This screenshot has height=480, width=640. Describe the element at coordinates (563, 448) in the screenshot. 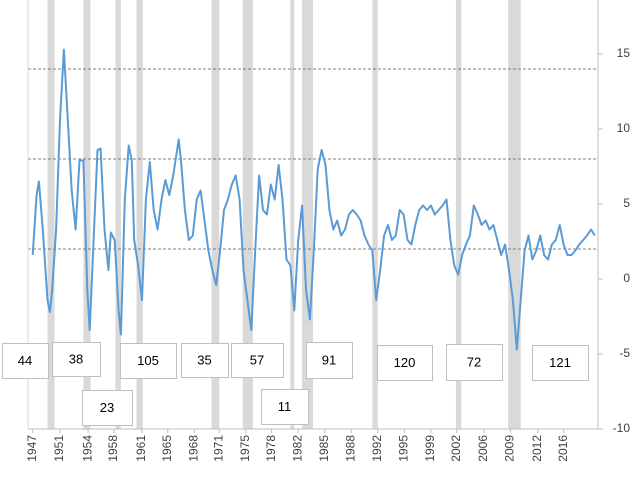

I see `x-tick-label: 2016` at that location.